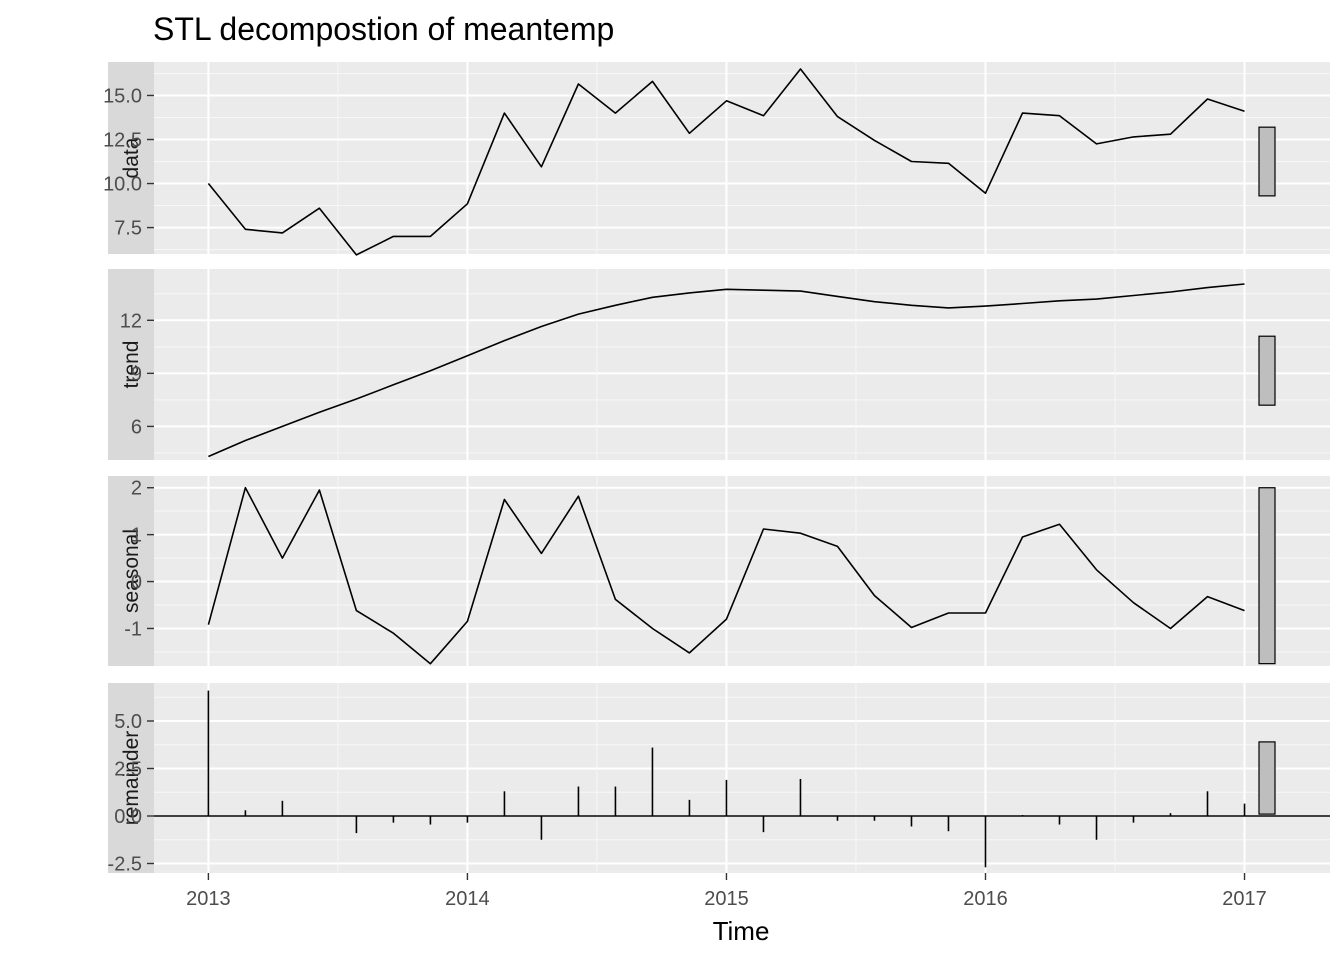 The image size is (1344, 960). What do you see at coordinates (726, 899) in the screenshot?
I see `x-tick-label: 2015` at bounding box center [726, 899].